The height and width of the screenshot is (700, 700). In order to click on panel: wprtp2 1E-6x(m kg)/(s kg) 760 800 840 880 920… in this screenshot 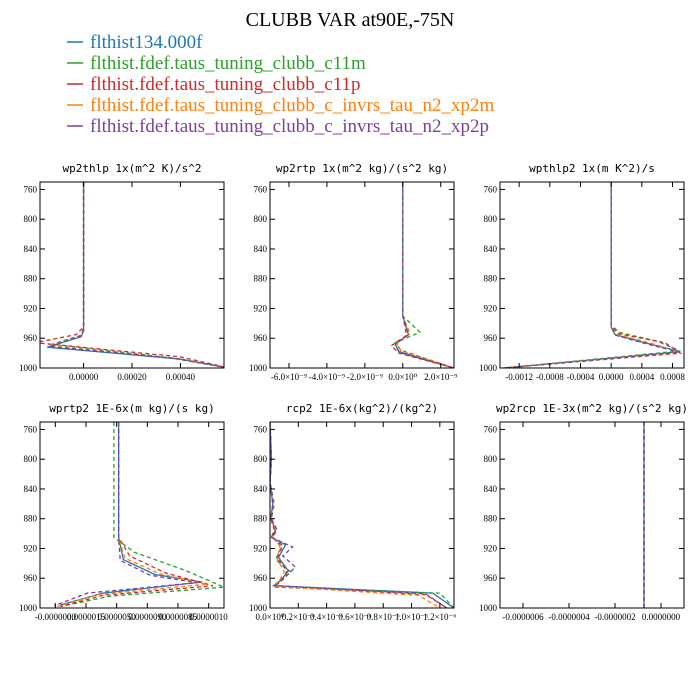, I will do `click(123, 512)`.